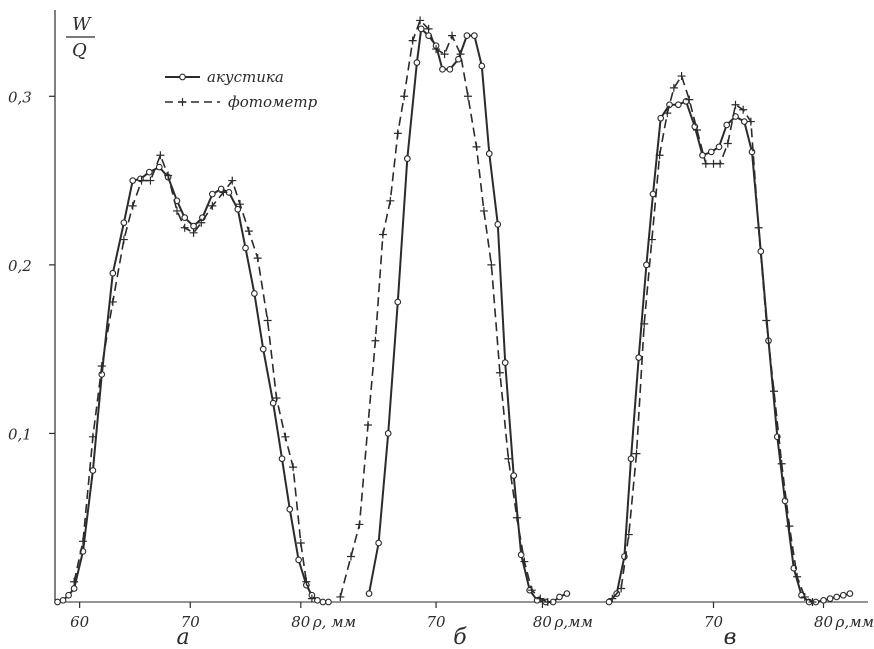 The image size is (874, 649). I want to click on y-tick-label: 0,1, so click(20, 434).